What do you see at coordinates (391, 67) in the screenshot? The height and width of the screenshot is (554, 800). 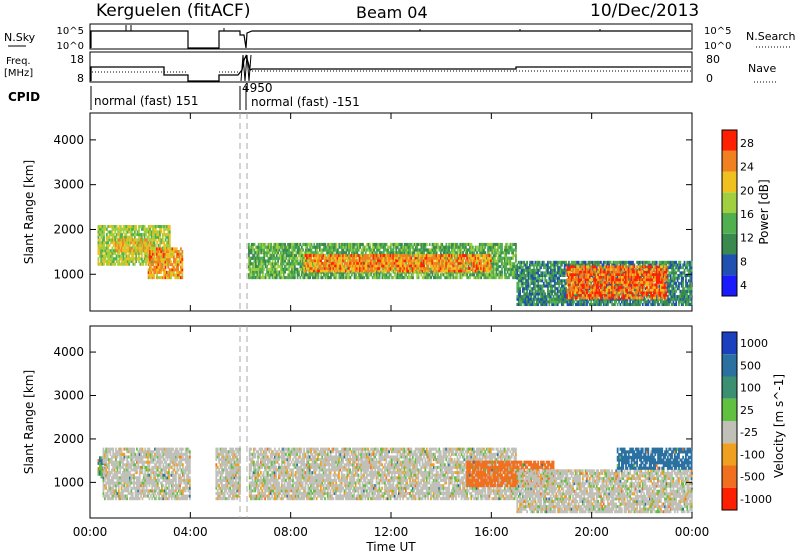 I see `freq-panel-frame` at bounding box center [391, 67].